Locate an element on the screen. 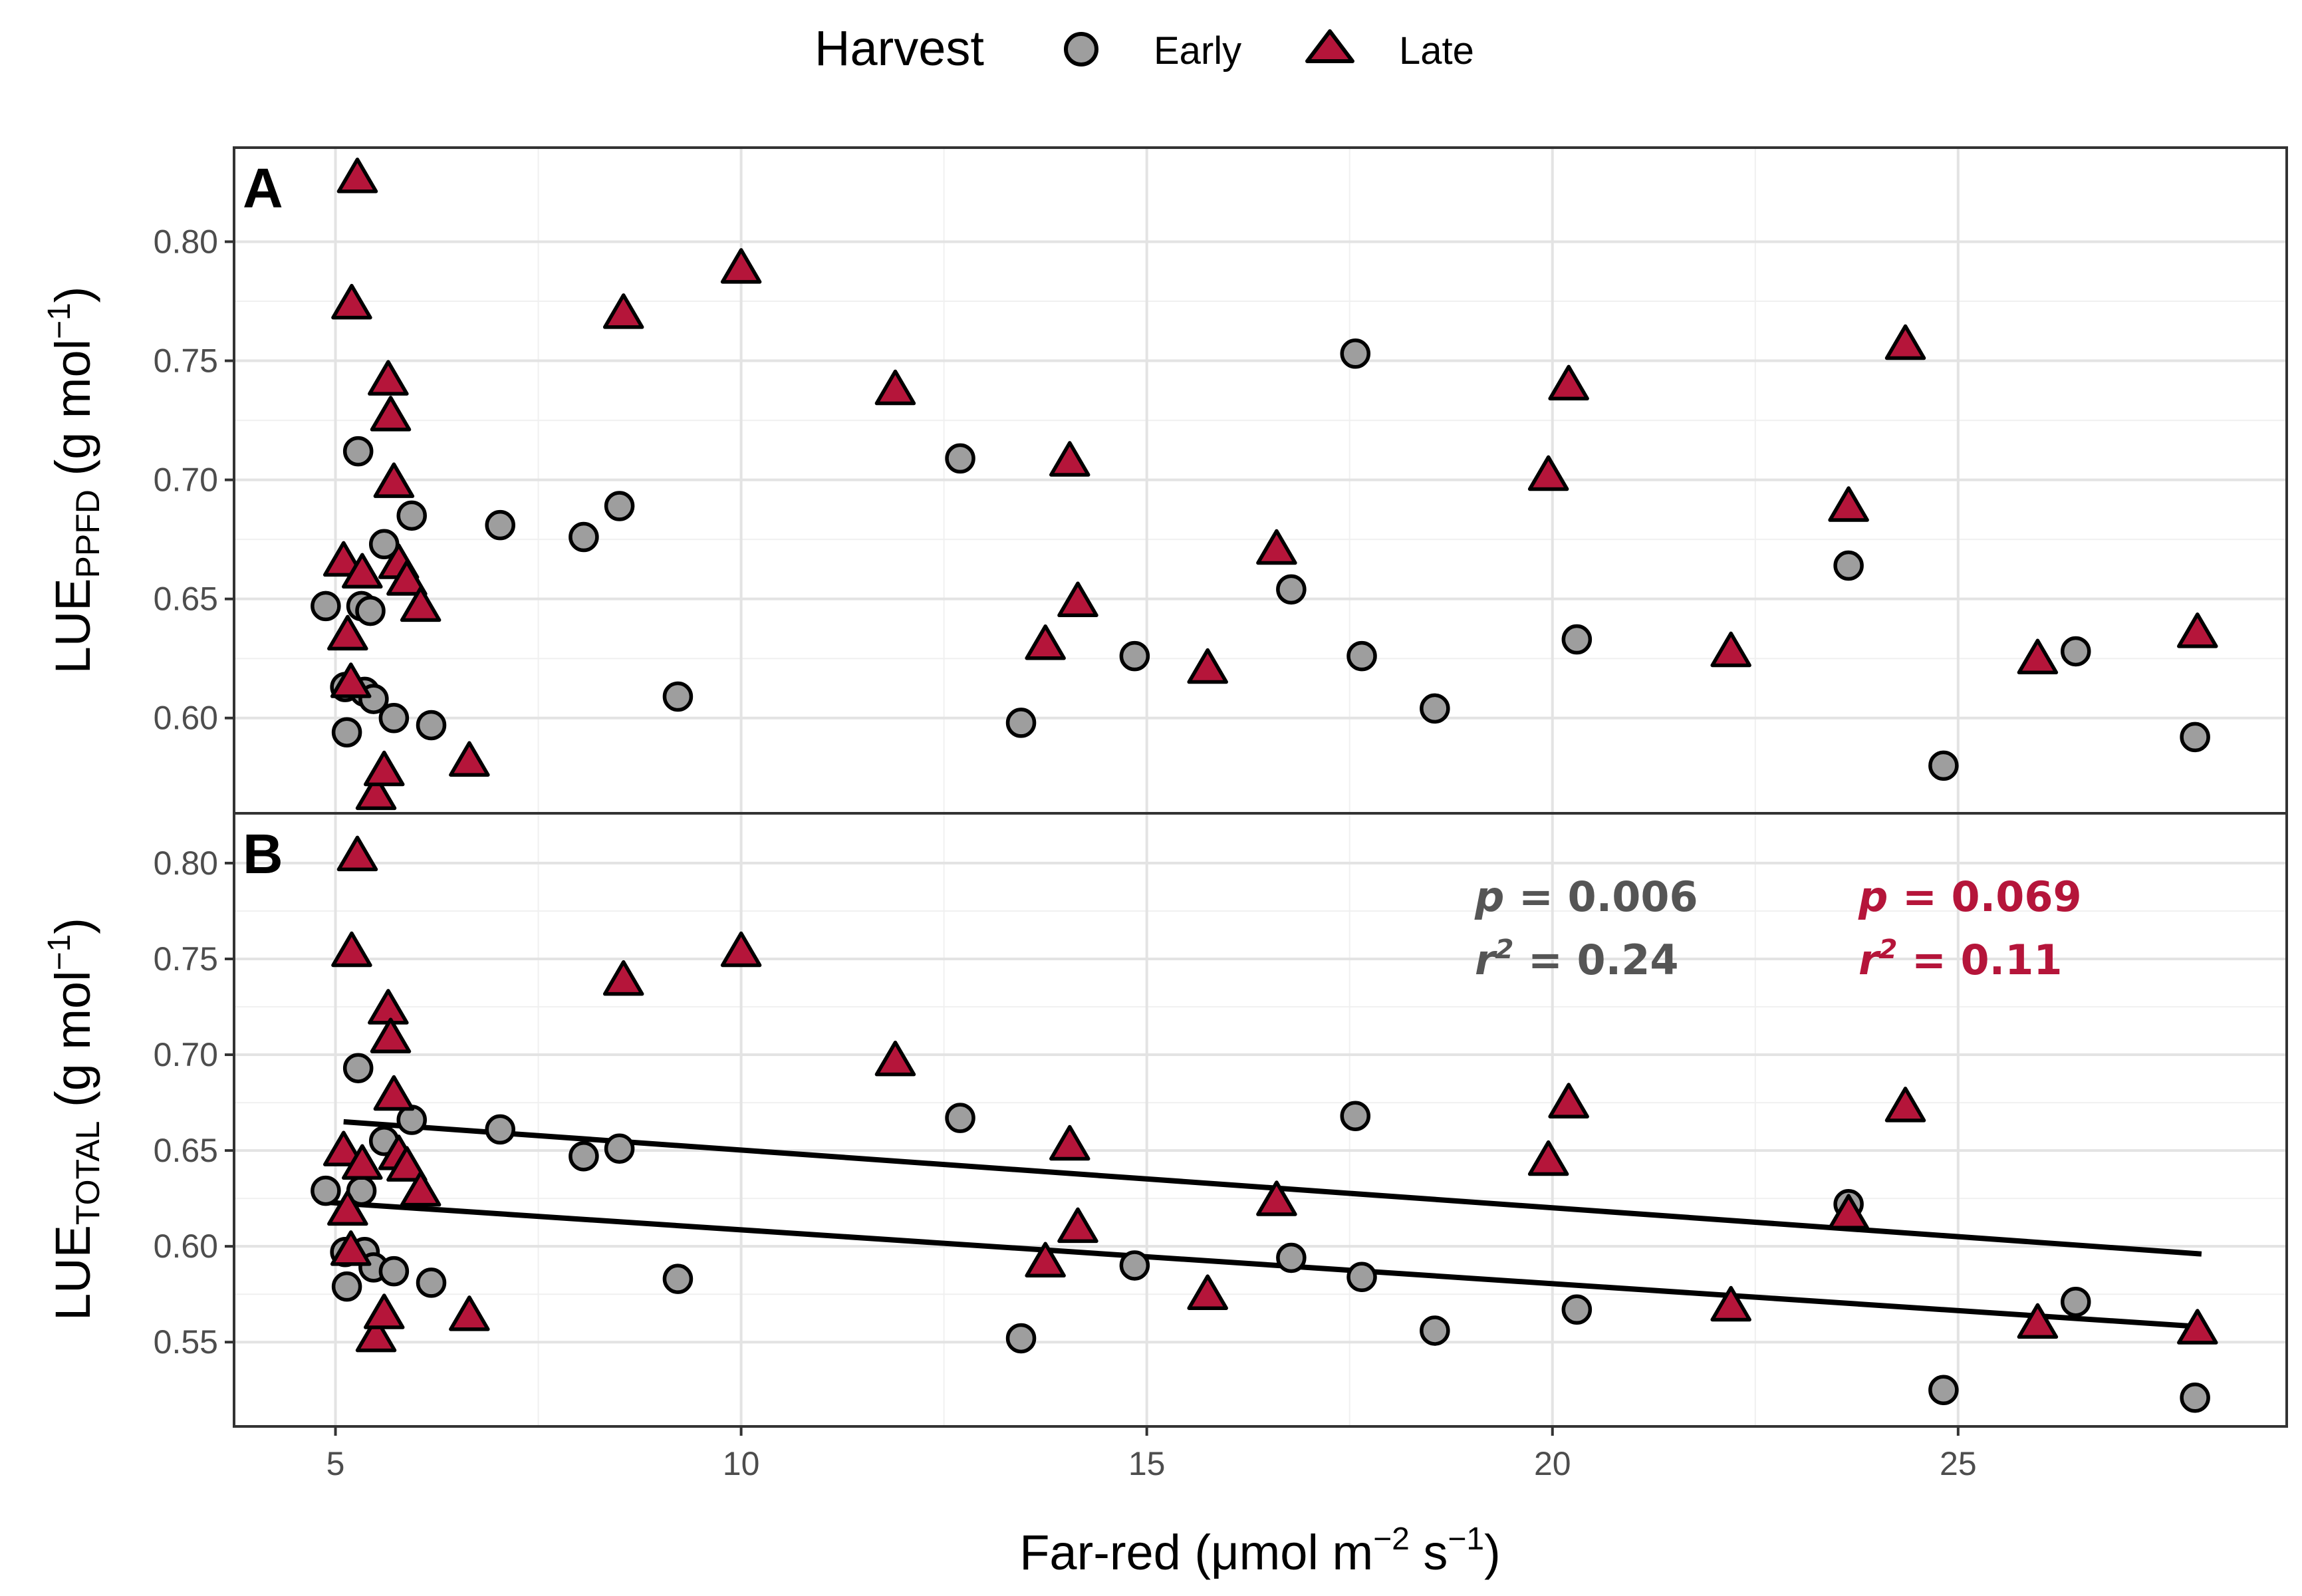  x-tick-label: 15 is located at coordinates (1147, 1463).